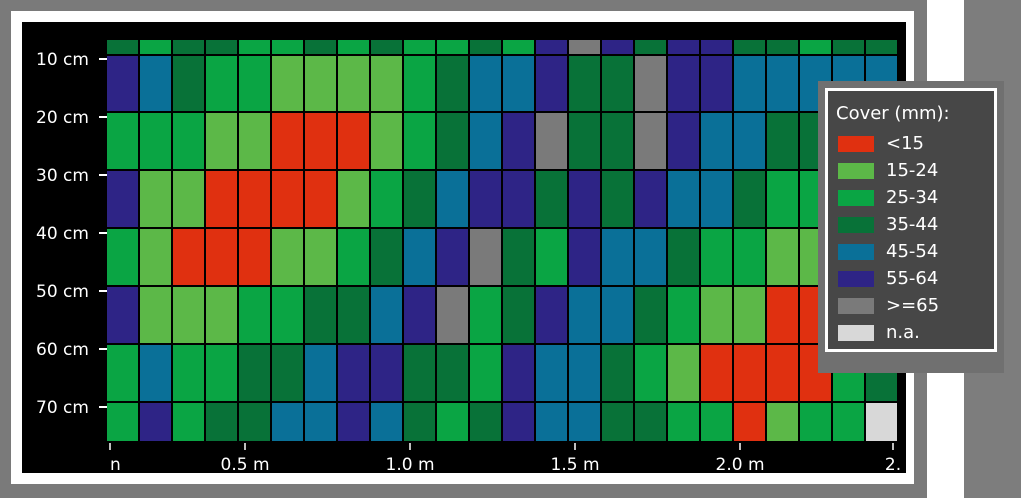  What do you see at coordinates (62, 234) in the screenshot?
I see `y-tick-label: 40 cm` at bounding box center [62, 234].